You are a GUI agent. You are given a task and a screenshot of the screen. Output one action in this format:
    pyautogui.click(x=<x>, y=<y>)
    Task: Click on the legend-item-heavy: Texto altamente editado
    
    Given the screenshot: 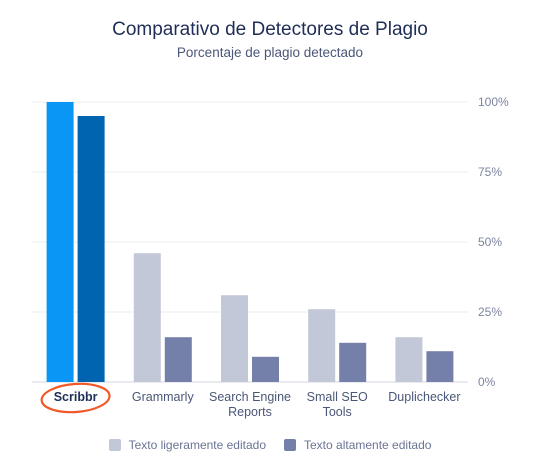 What is the action you would take?
    pyautogui.click(x=357, y=445)
    